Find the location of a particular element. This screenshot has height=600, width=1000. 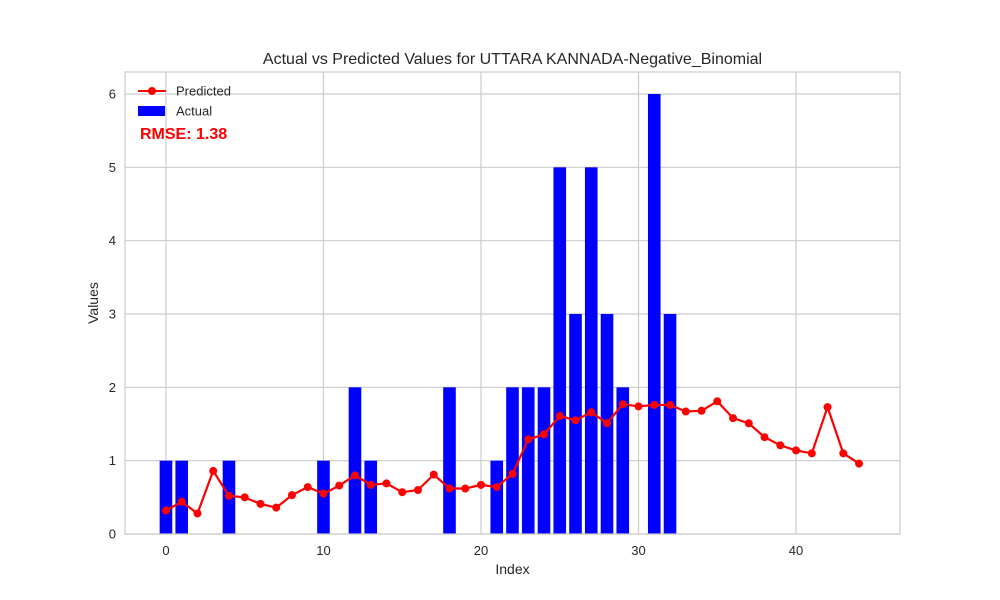

y-tick-label: 3 is located at coordinates (112, 314).